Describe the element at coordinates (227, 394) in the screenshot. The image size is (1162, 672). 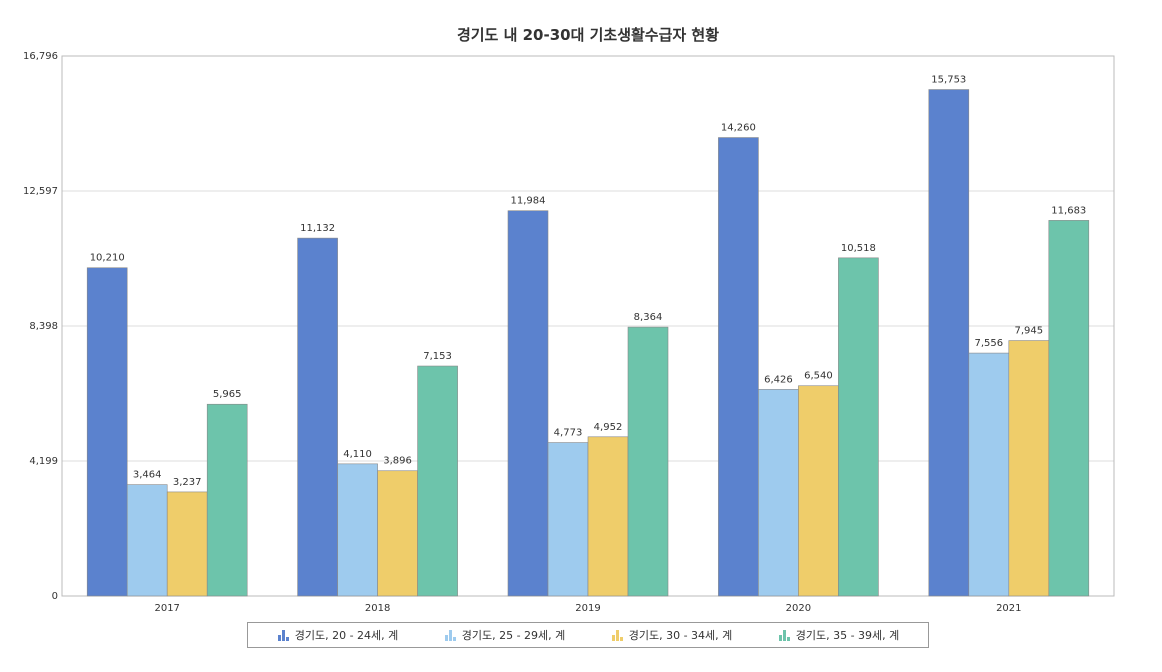
I see `data-label: 5,965` at that location.